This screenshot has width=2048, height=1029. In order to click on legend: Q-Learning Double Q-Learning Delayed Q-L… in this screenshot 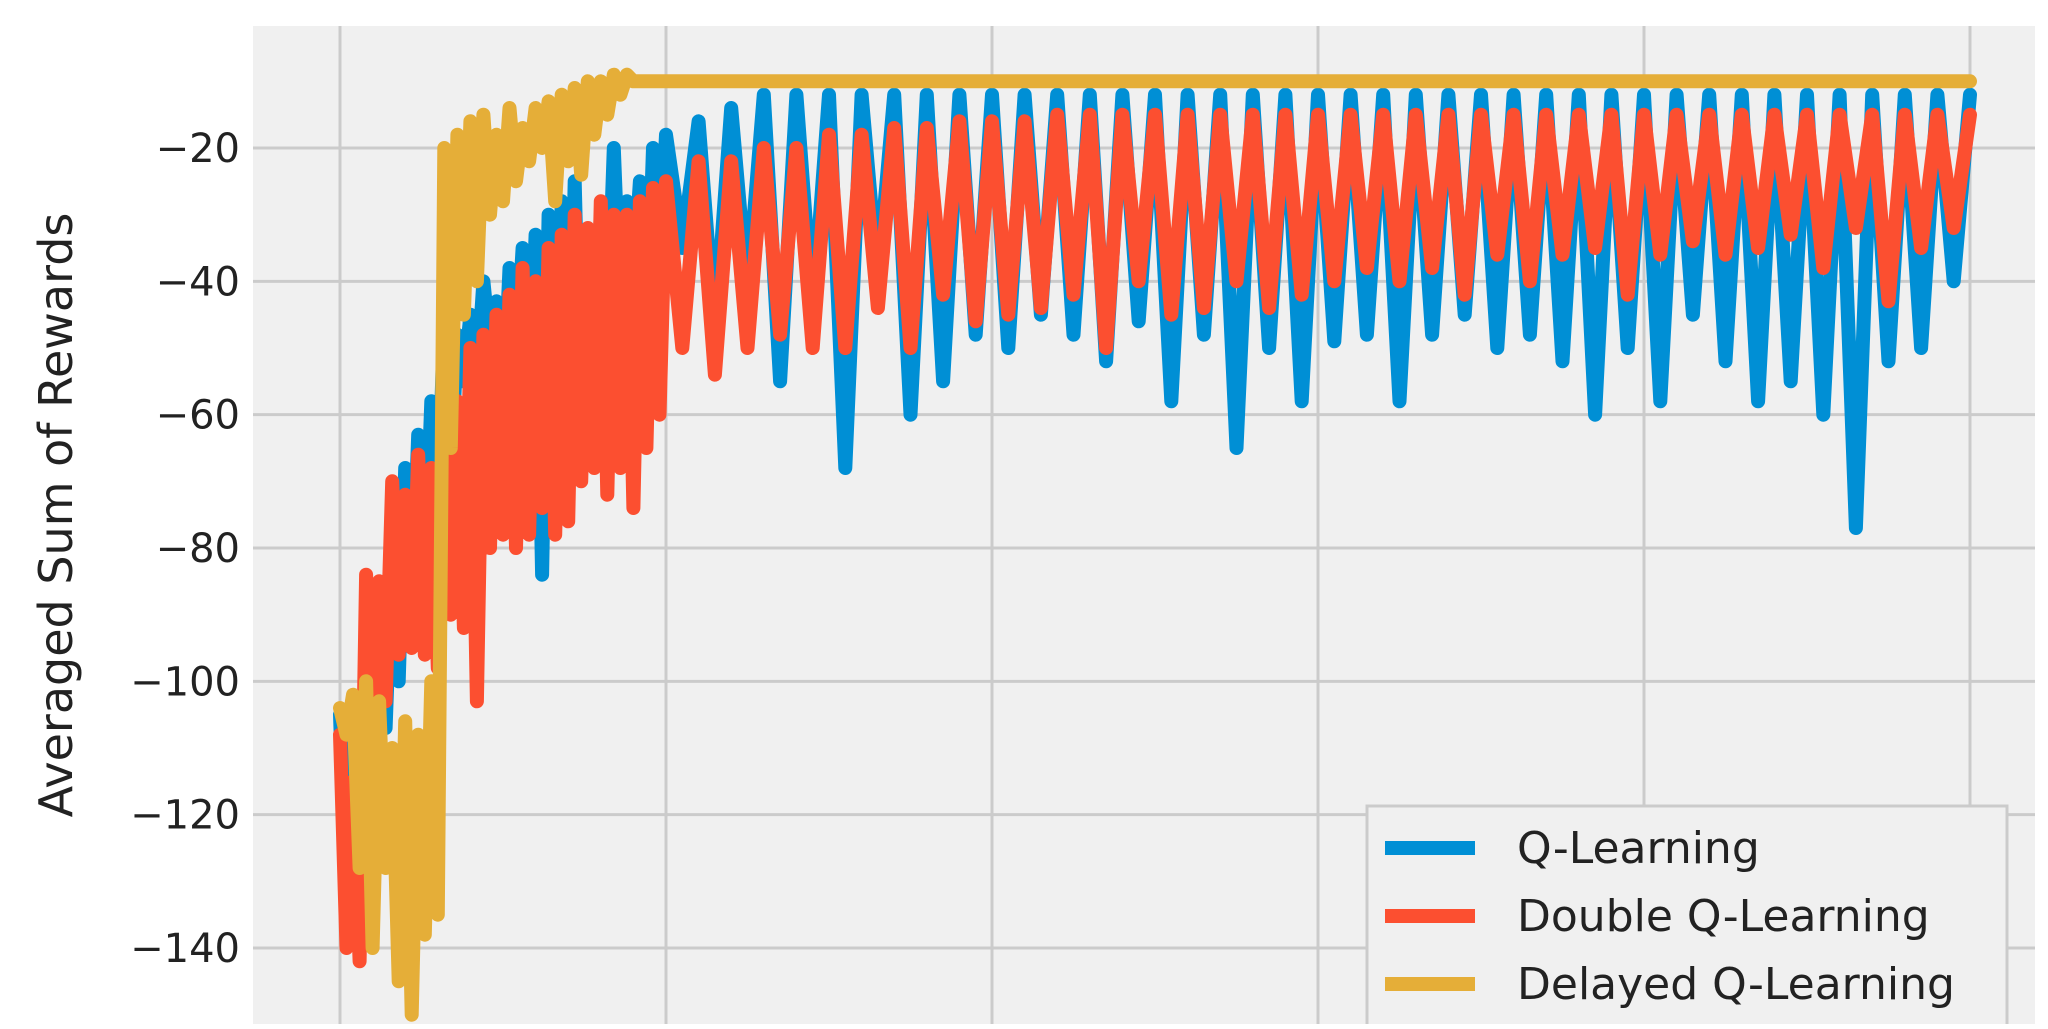, I will do `click(1687, 916)`.